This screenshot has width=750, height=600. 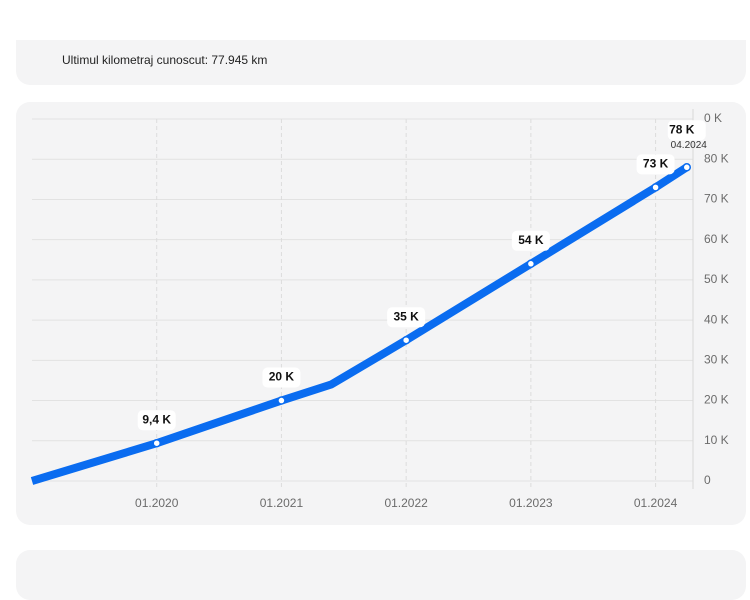 I want to click on value-label: 78 K, so click(x=682, y=129).